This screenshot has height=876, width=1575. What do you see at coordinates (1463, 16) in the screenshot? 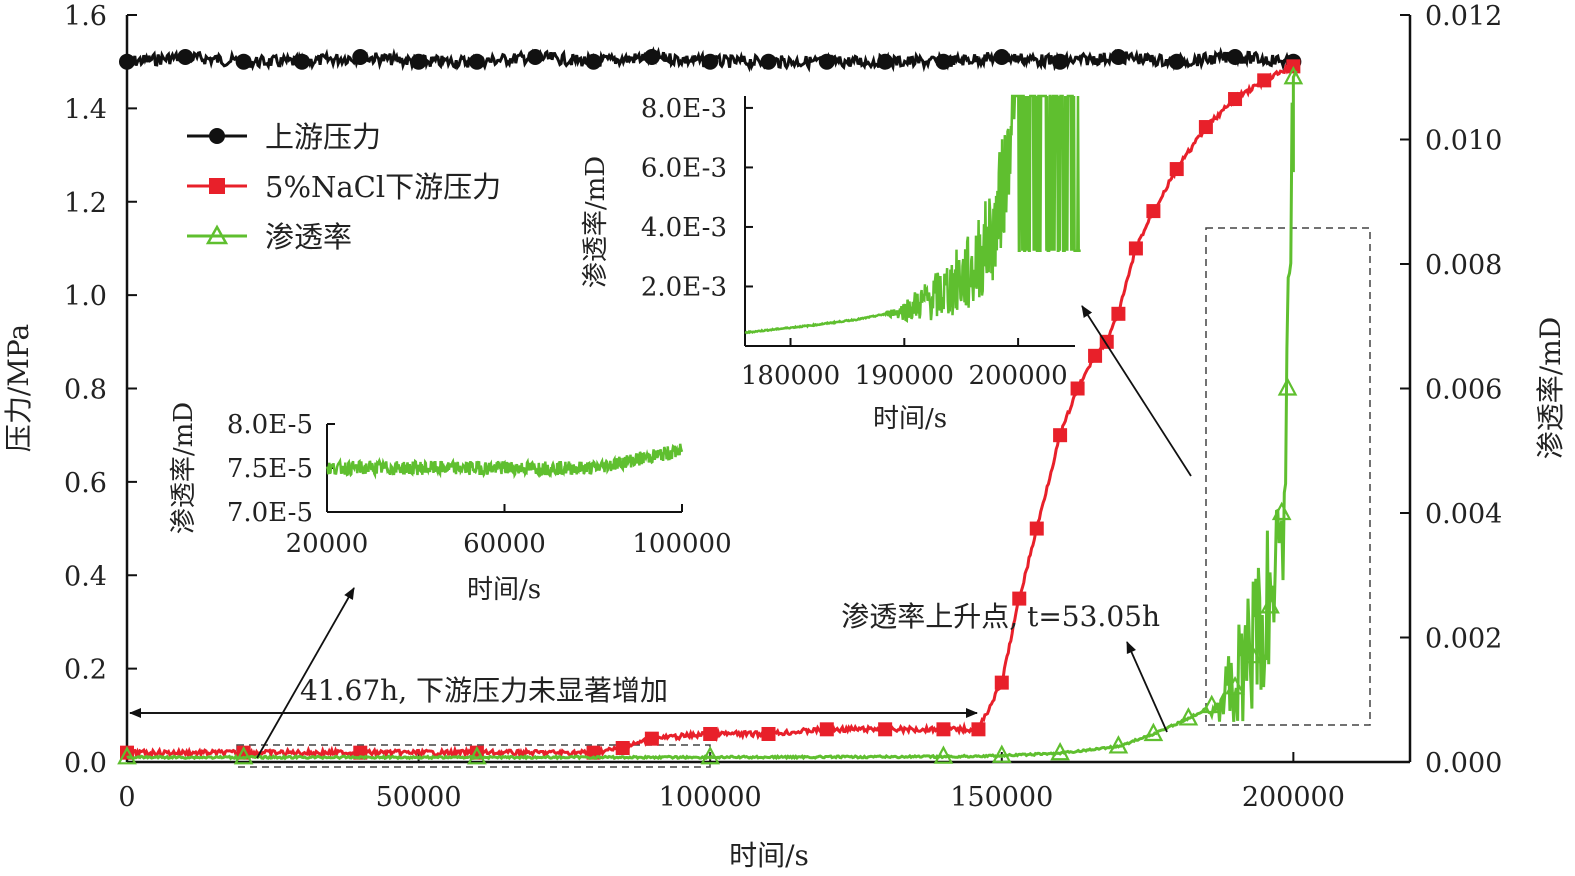
I see `y-right-tick-label: 0.012` at bounding box center [1463, 16].